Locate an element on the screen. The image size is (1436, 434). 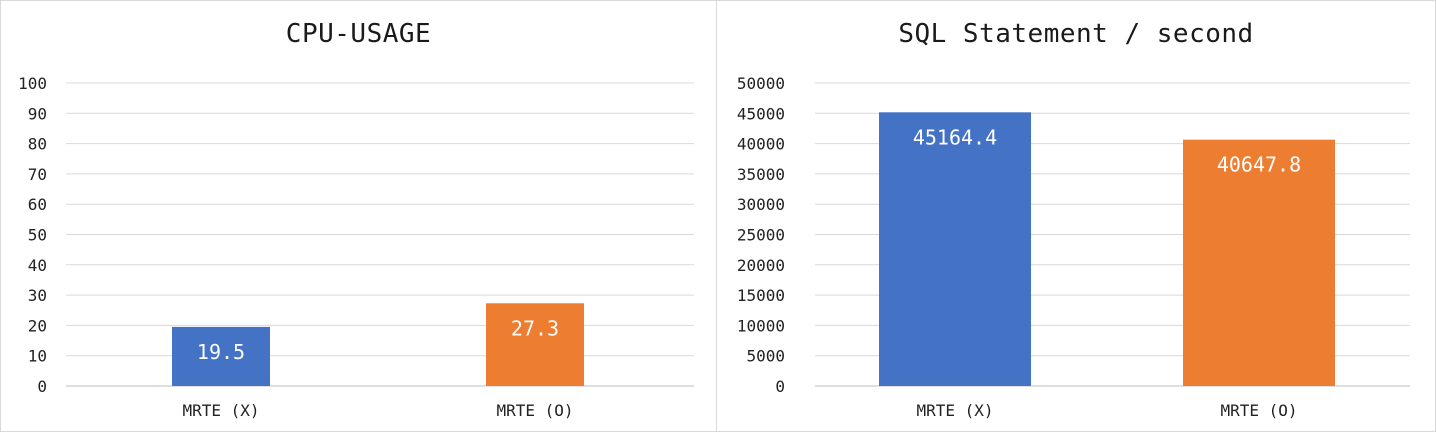
y-tick-label: 50000 is located at coordinates (761, 83).